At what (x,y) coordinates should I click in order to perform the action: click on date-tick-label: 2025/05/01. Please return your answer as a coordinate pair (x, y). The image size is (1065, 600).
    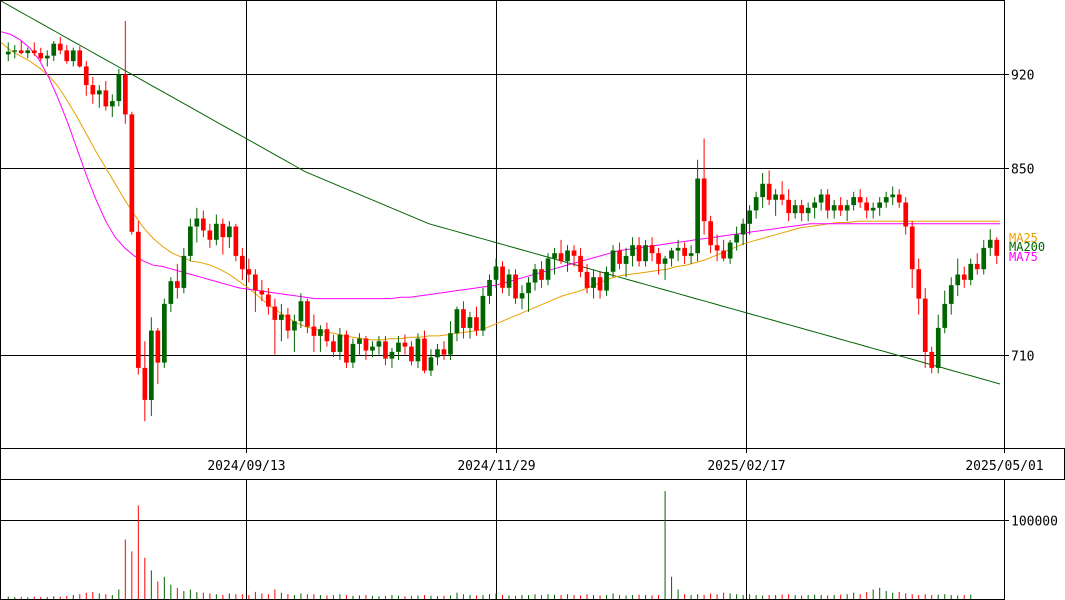
    Looking at the image, I should click on (1004, 466).